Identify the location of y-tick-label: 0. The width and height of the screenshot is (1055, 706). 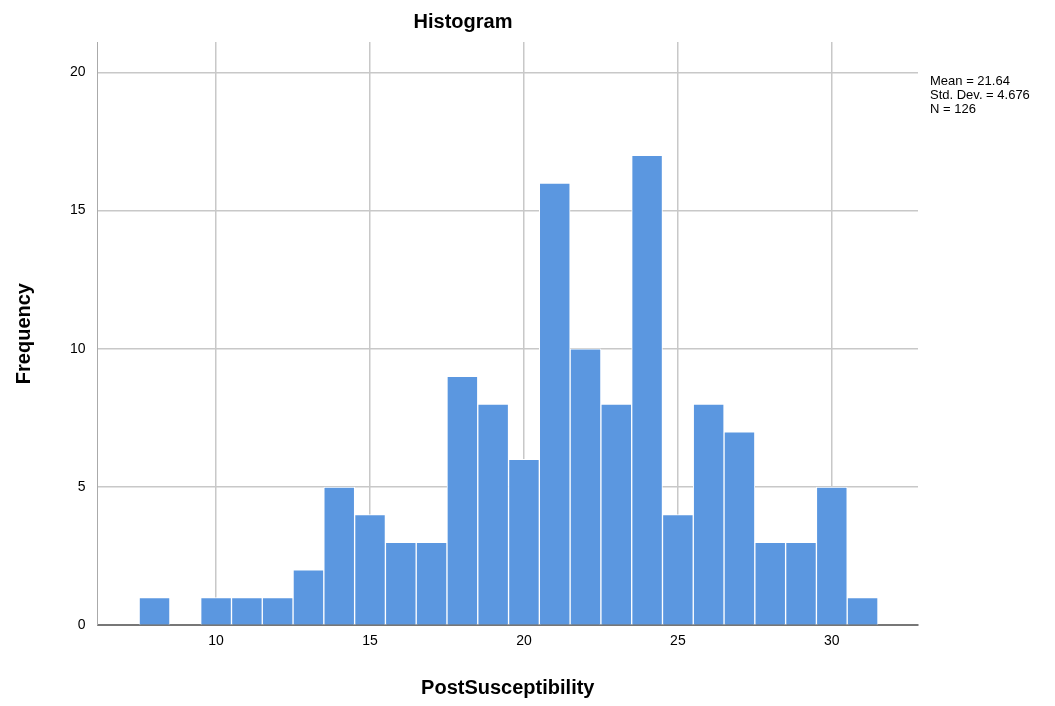
(81, 624).